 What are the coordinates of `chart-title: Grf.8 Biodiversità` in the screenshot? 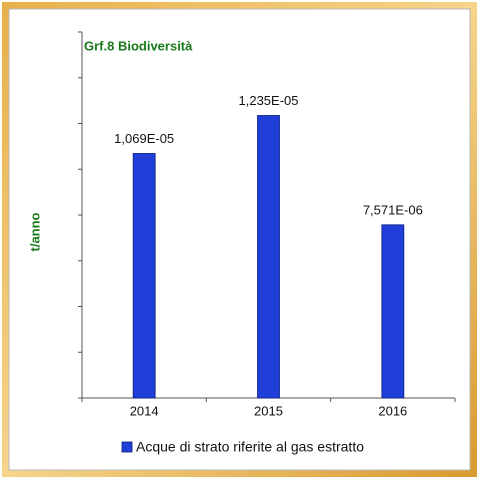 It's located at (138, 45).